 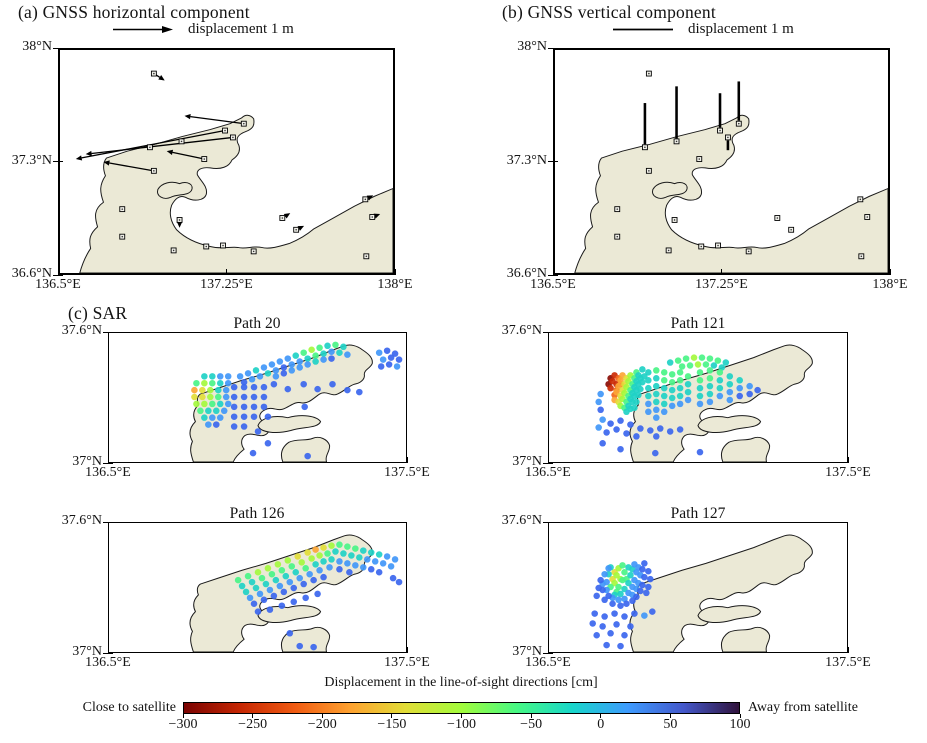 What do you see at coordinates (548, 472) in the screenshot?
I see `axis-tick-label: 136.5°E` at bounding box center [548, 472].